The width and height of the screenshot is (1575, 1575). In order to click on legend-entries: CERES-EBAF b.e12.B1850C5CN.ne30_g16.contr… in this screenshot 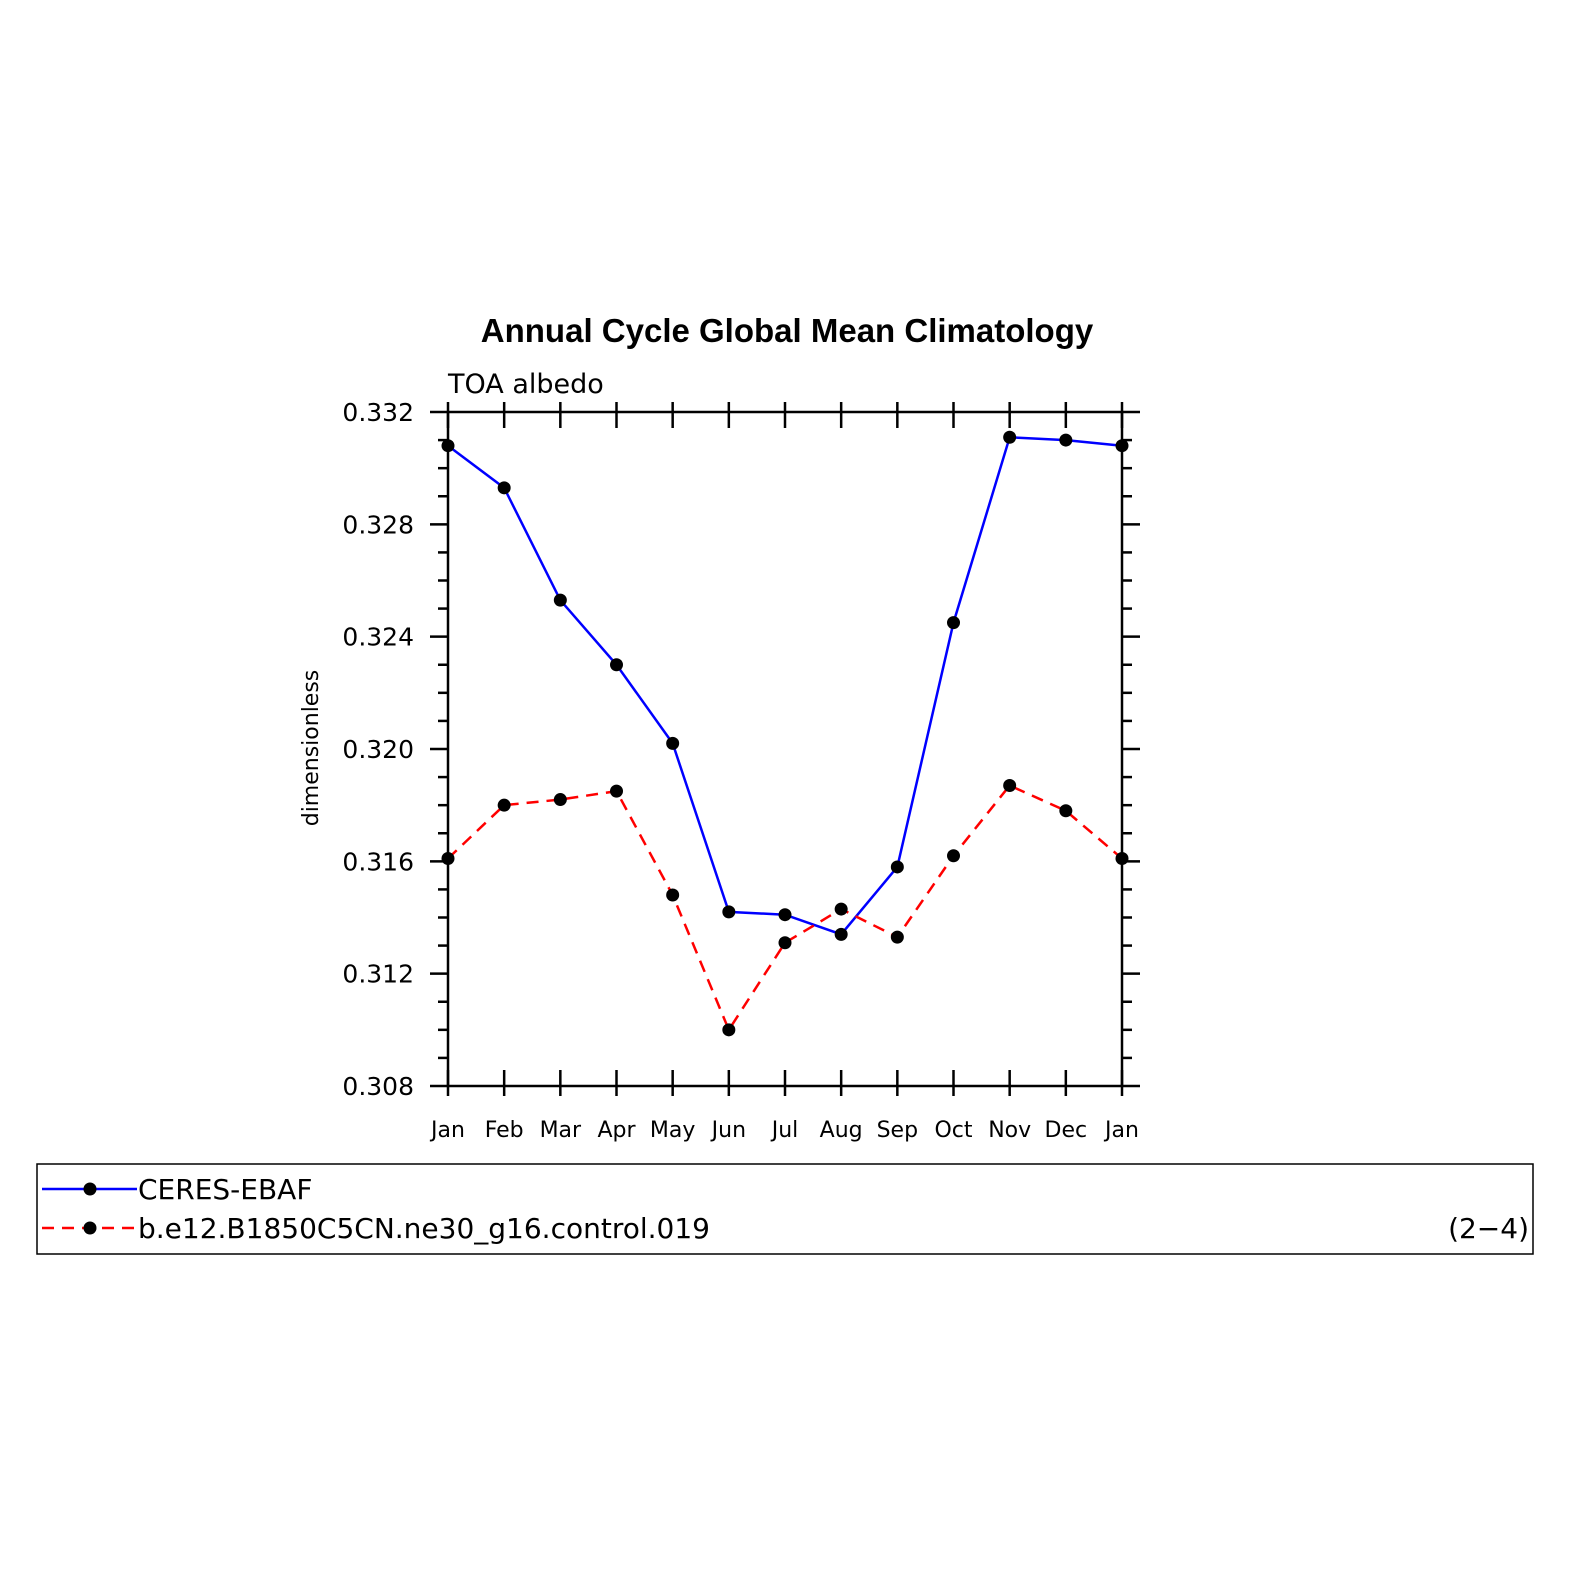, I will do `click(376, 1209)`.